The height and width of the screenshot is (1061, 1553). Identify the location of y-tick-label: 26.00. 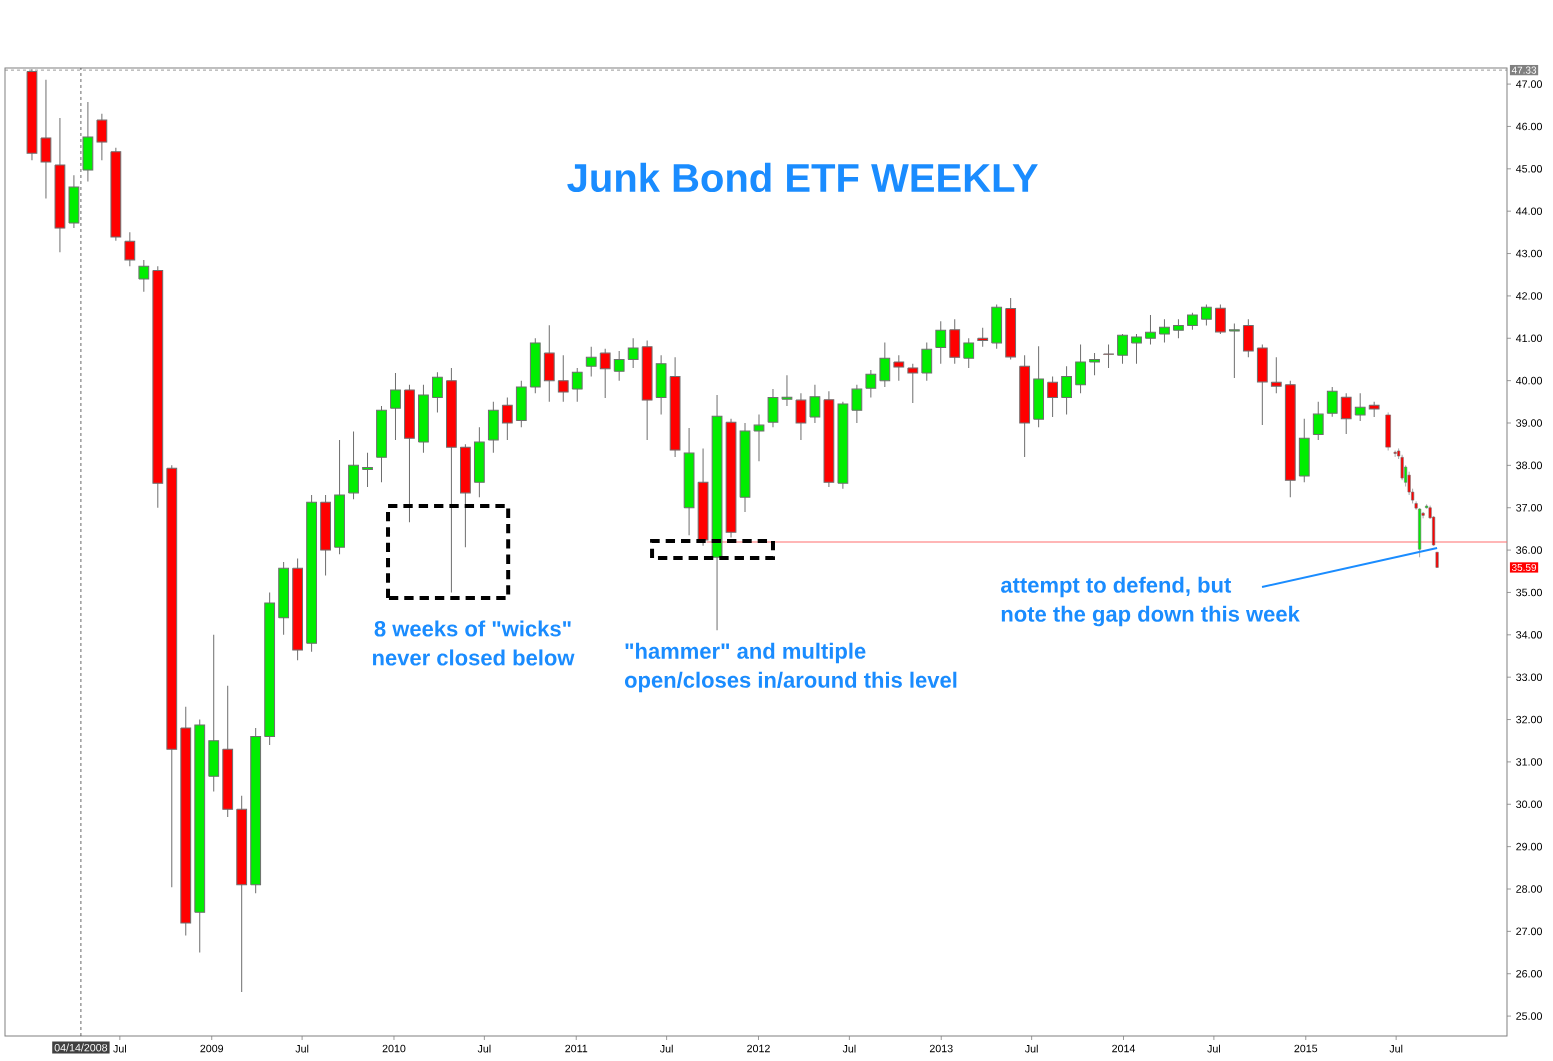
(1529, 973).